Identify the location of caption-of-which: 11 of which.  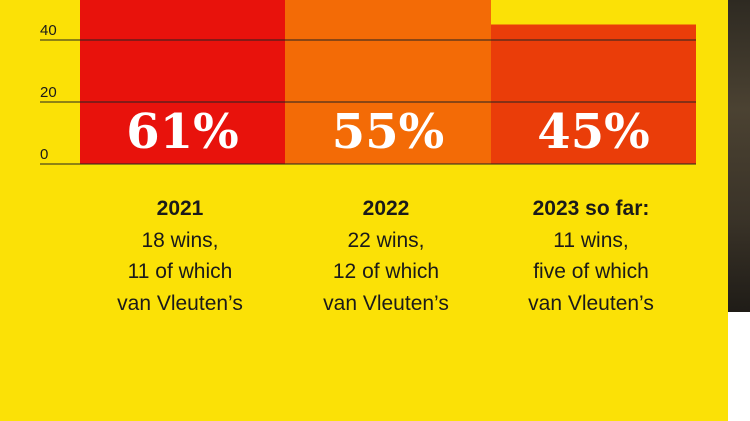
(180, 271).